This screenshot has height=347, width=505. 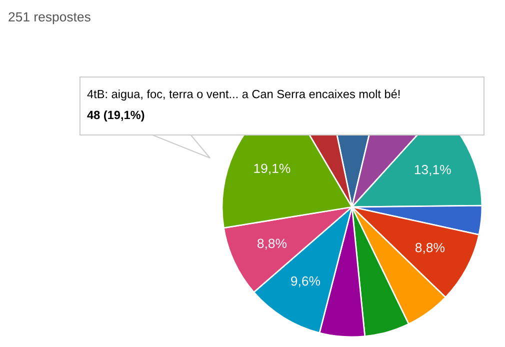 I want to click on data-label: 13,1%, so click(x=432, y=170).